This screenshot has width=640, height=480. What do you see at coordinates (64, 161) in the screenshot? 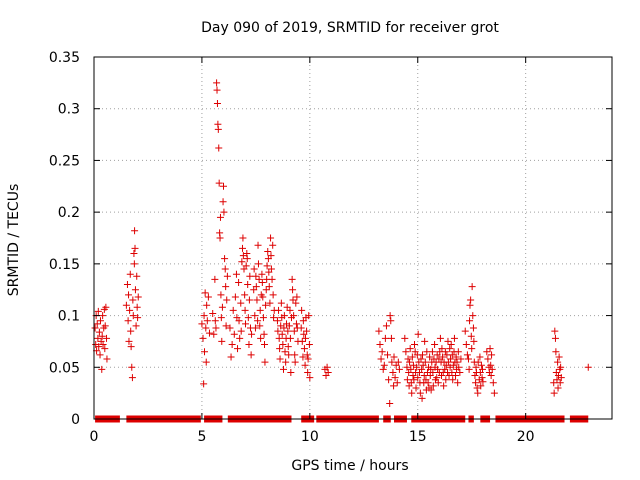
I see `y-tick-label: 0.25` at bounding box center [64, 161].